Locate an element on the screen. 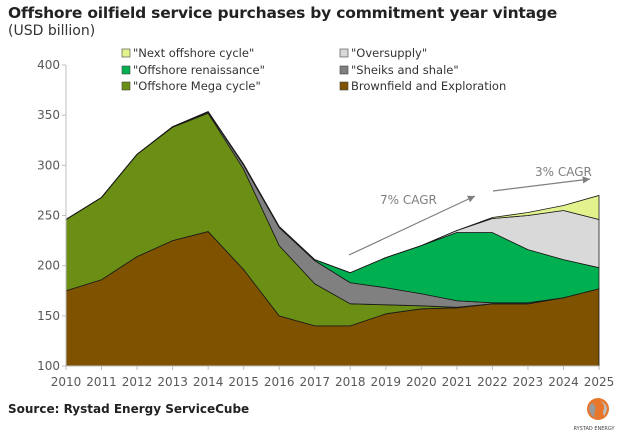 Image resolution: width=640 pixels, height=435 pixels. chart-subtitle: (USD billion) is located at coordinates (52, 31).